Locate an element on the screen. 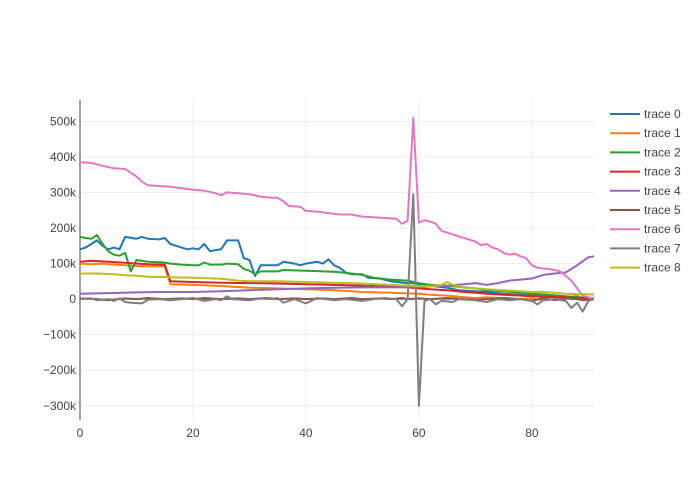 The image size is (700, 500). legend-label: trace 2 is located at coordinates (662, 152).